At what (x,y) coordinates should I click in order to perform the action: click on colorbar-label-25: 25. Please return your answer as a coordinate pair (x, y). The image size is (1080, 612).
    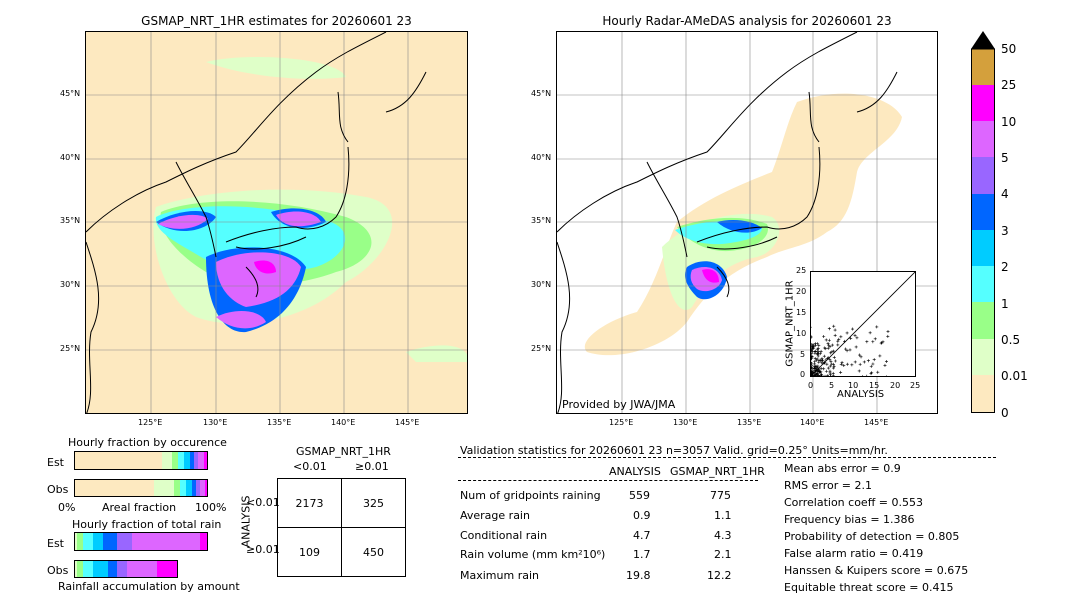
    Looking at the image, I should click on (1009, 85).